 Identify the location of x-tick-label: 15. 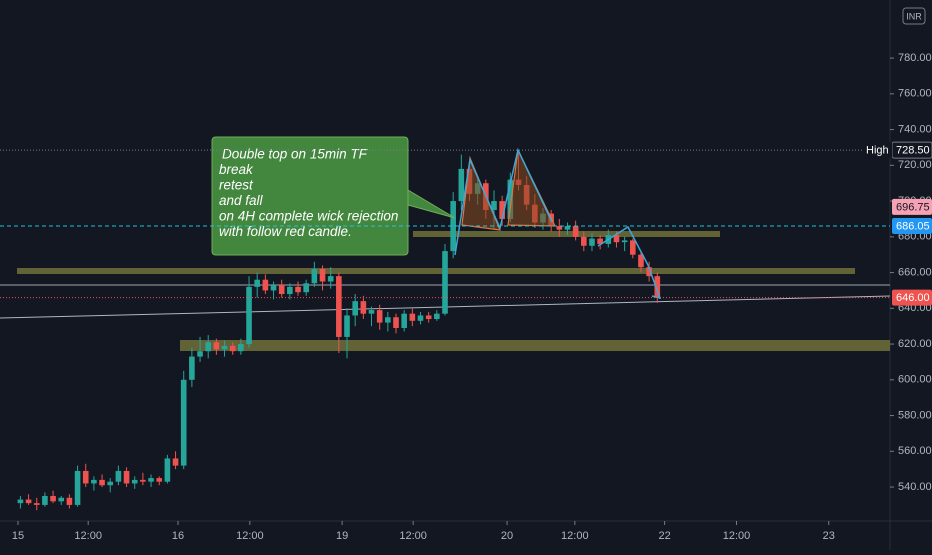
(18, 536).